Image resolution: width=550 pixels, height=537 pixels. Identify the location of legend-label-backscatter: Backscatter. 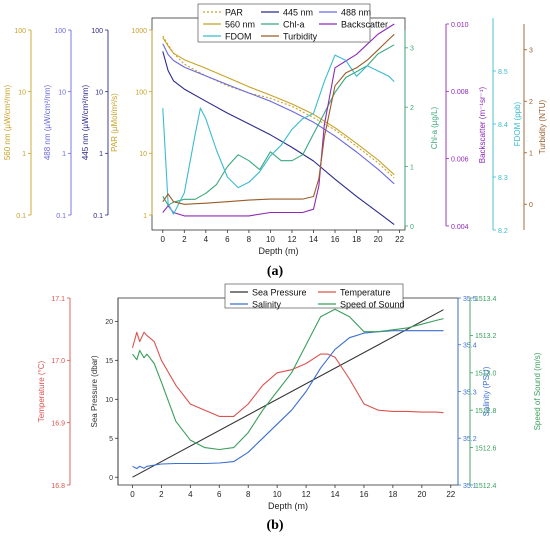
(364, 25).